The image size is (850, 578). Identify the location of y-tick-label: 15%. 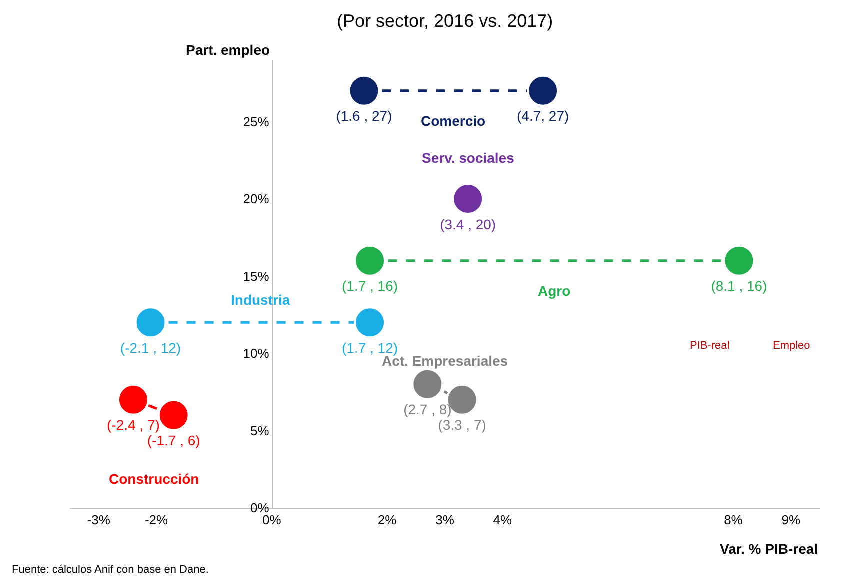
(256, 276).